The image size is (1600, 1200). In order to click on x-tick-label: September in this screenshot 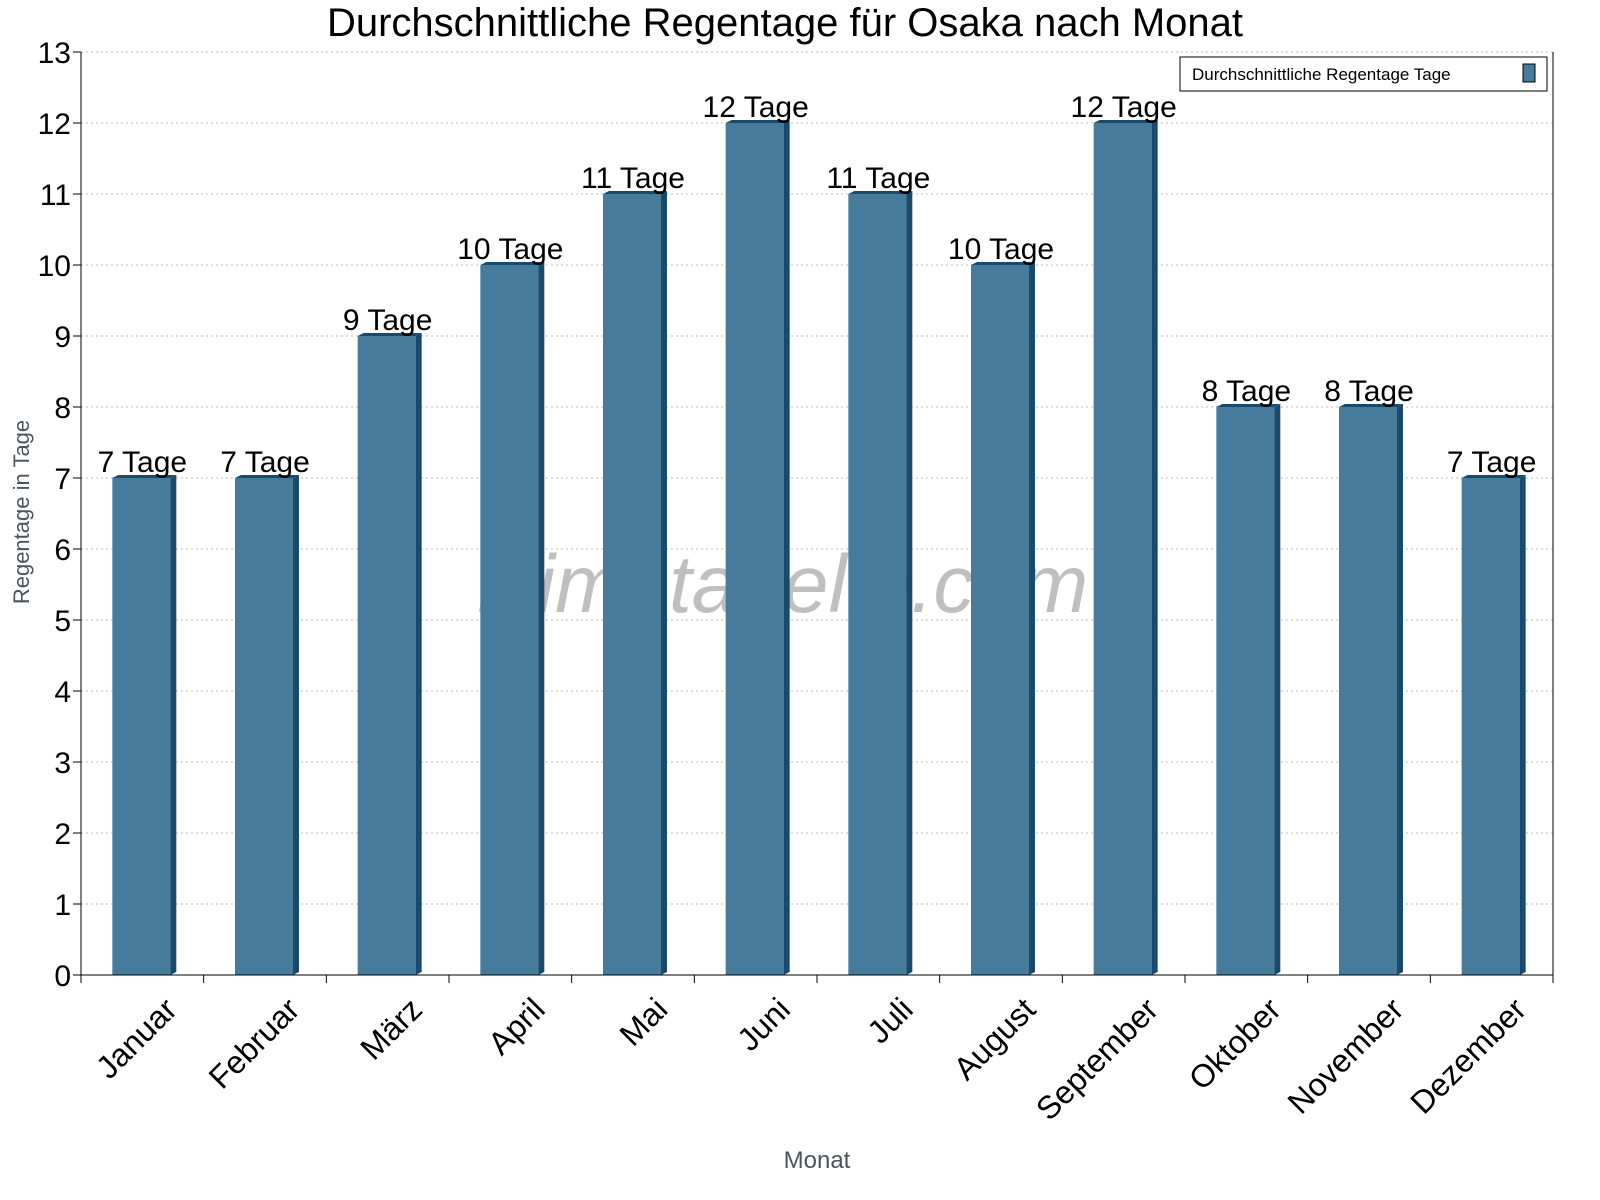, I will do `click(1097, 1059)`.